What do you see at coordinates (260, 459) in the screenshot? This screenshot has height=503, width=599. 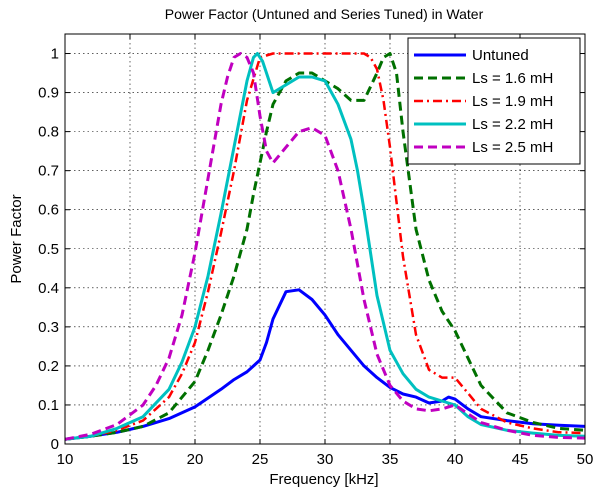 I see `x-tick-label: 25` at bounding box center [260, 459].